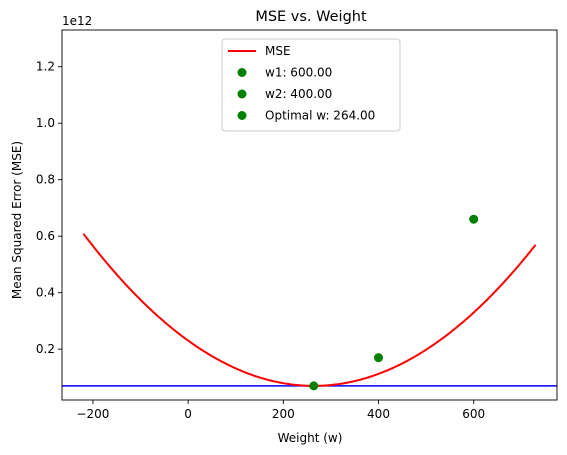  What do you see at coordinates (92, 414) in the screenshot?
I see `x-tick-label: −200` at bounding box center [92, 414].